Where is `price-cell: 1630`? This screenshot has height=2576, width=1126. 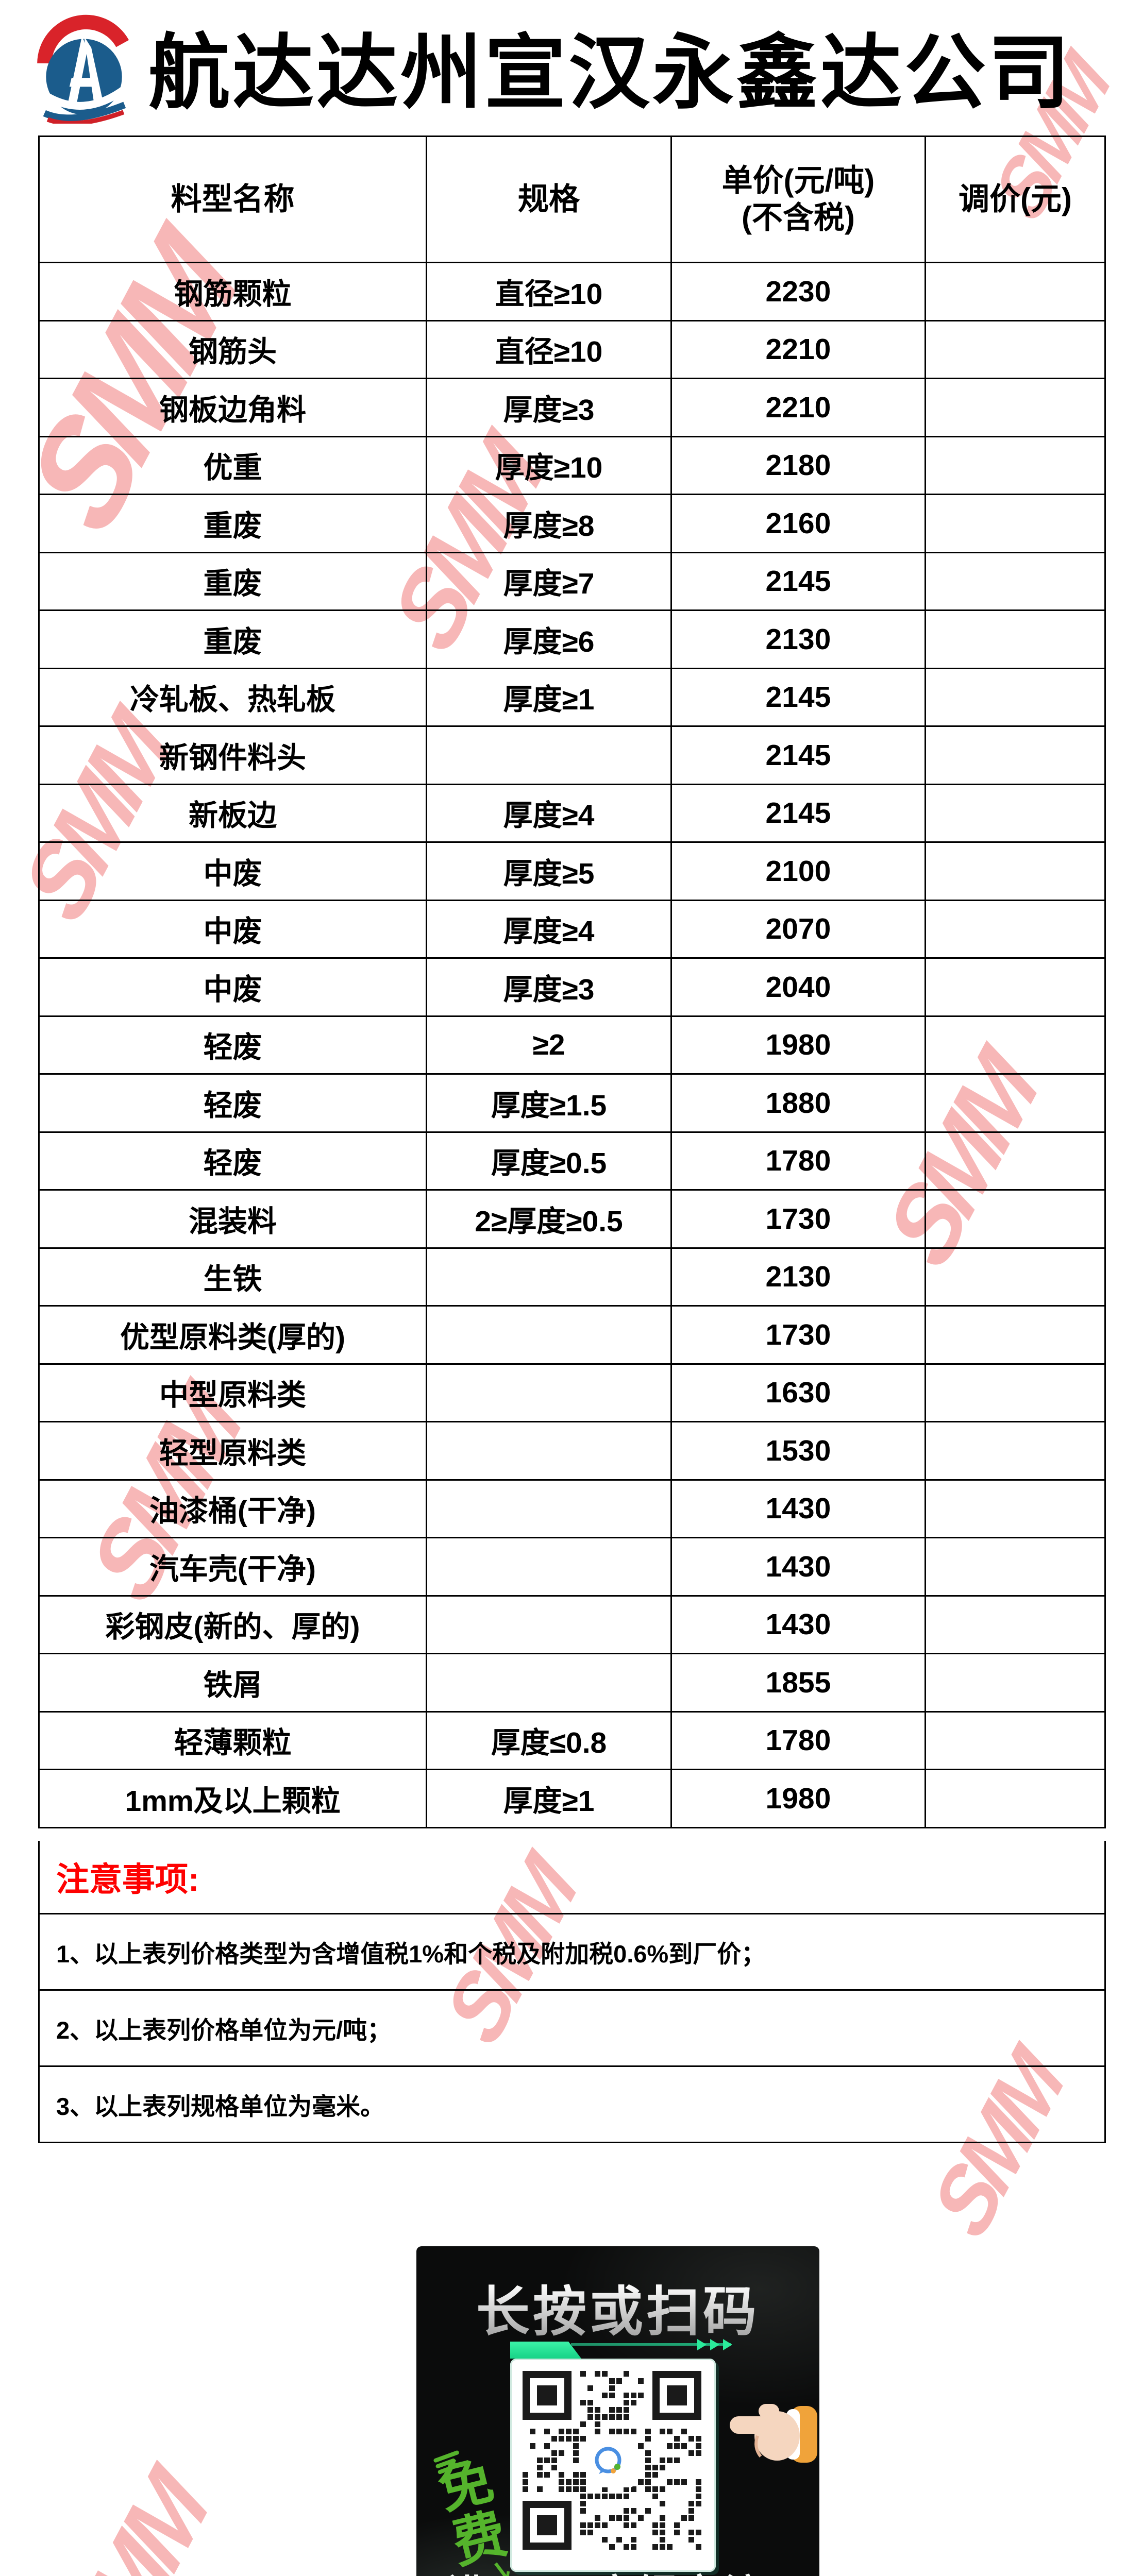 price-cell: 1630 is located at coordinates (798, 1392).